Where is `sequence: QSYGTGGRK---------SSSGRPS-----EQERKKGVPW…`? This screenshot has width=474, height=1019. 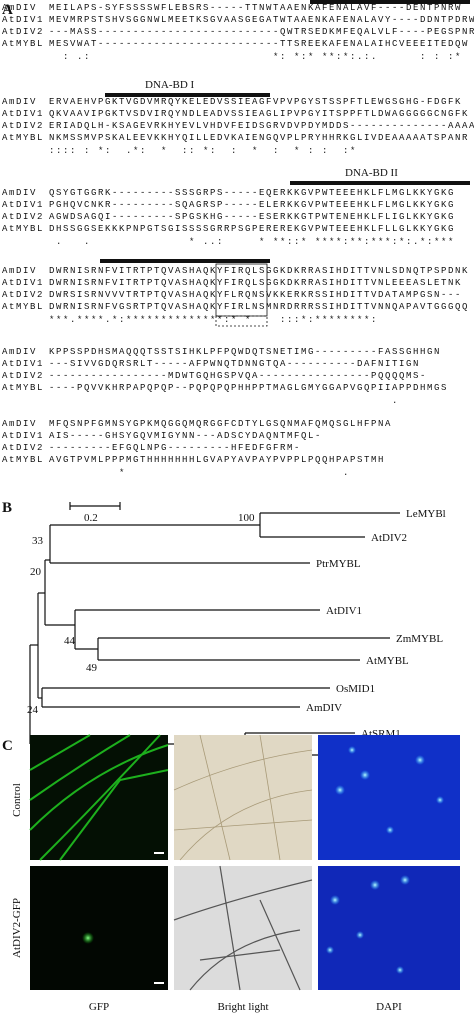 sequence: QSYGTGGRK---------SSSGRPS-----EQERKKGVPW… is located at coordinates (252, 193).